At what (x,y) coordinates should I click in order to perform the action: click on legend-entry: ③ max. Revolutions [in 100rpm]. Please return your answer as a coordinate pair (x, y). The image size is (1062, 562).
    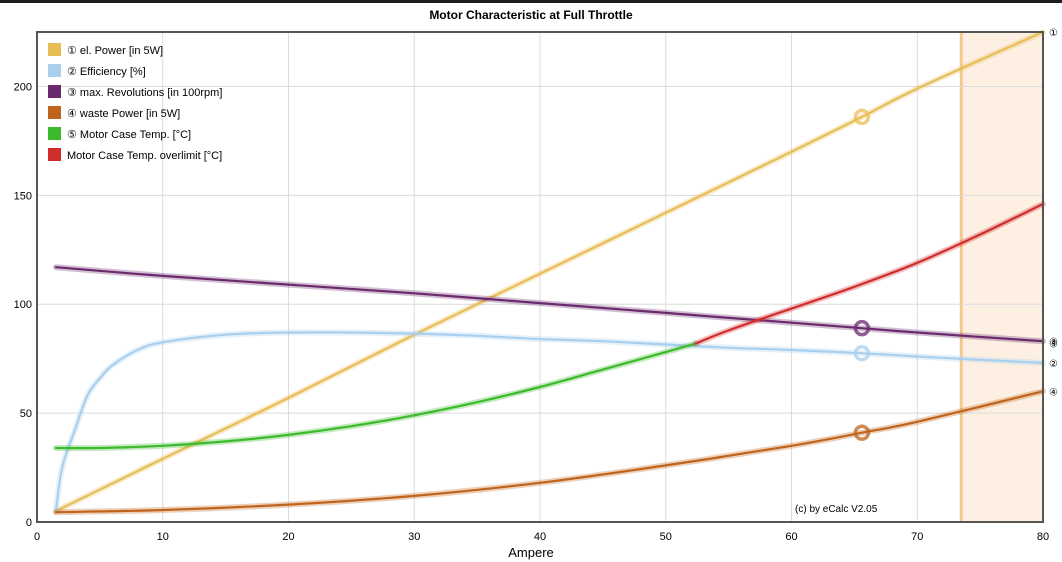
    Looking at the image, I should click on (144, 93).